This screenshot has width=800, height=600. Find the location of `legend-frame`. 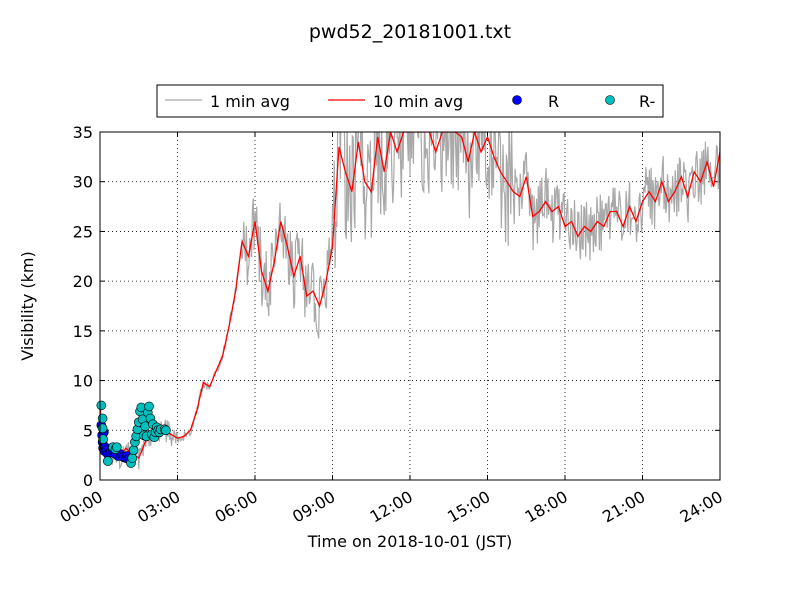

legend-frame is located at coordinates (410, 101).